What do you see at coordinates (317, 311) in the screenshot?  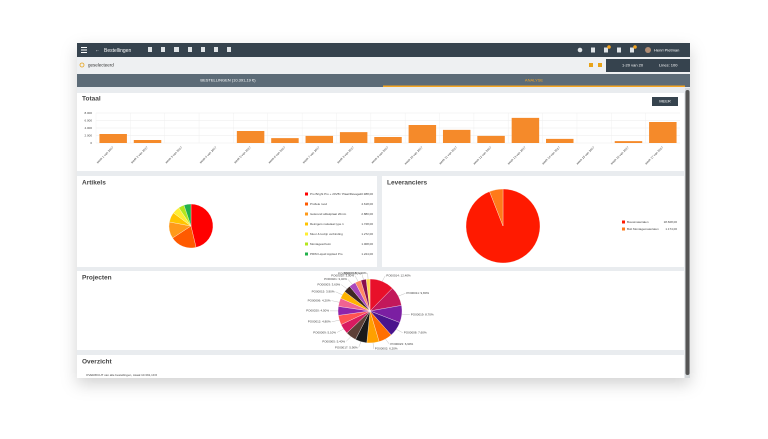 I see `slice-label: PO00020: 4,50%` at bounding box center [317, 311].